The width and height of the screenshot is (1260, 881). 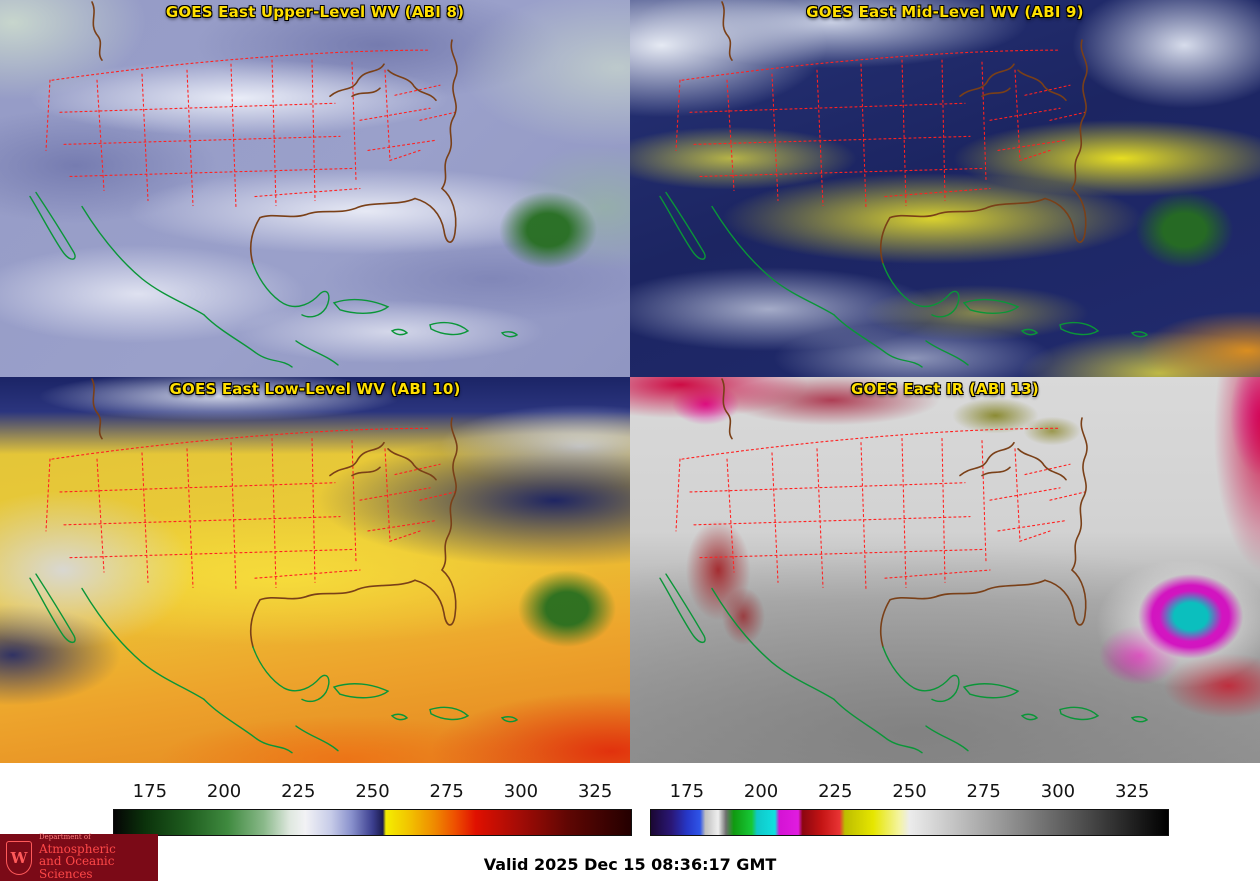 I want to click on logo-name-line1: Atmospheric, so click(x=77, y=848).